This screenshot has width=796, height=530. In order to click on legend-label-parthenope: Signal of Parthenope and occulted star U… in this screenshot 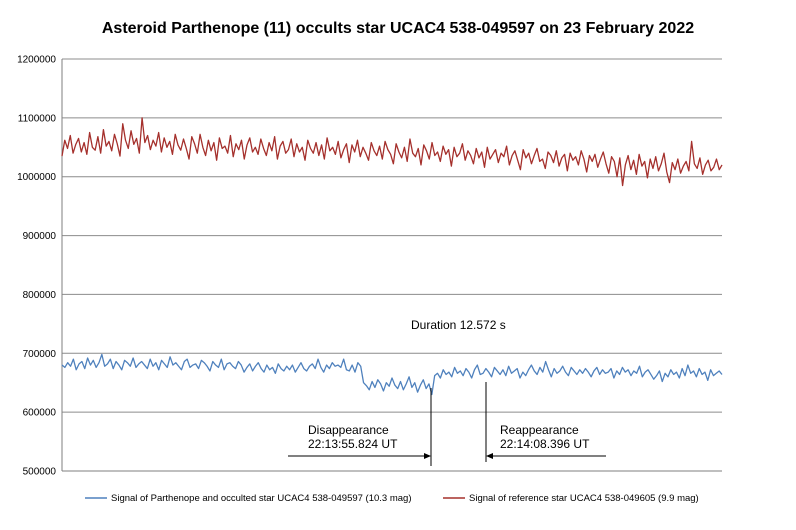, I will do `click(261, 498)`.